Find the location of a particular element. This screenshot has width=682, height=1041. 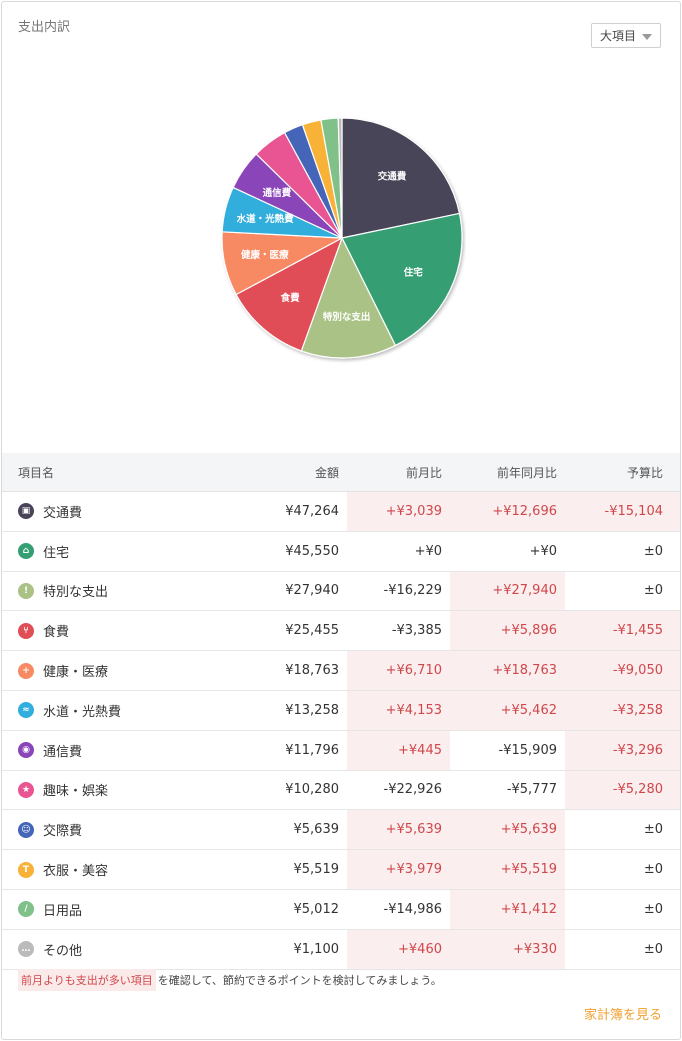

header-budget-ratio: 予算比 is located at coordinates (644, 472).